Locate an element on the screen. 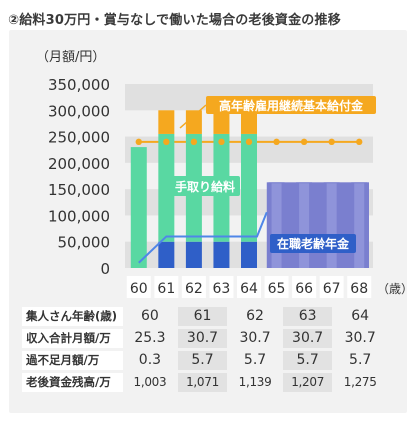 This screenshot has height=421, width=418. x-tick-label: 66 is located at coordinates (304, 289).